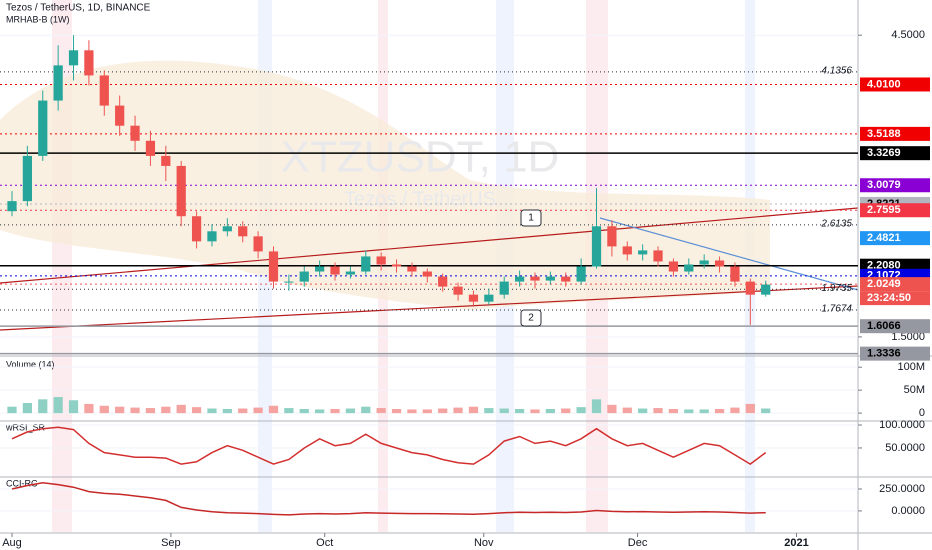  What do you see at coordinates (902, 489) in the screenshot?
I see `y-tick-label: 250.0000` at bounding box center [902, 489].